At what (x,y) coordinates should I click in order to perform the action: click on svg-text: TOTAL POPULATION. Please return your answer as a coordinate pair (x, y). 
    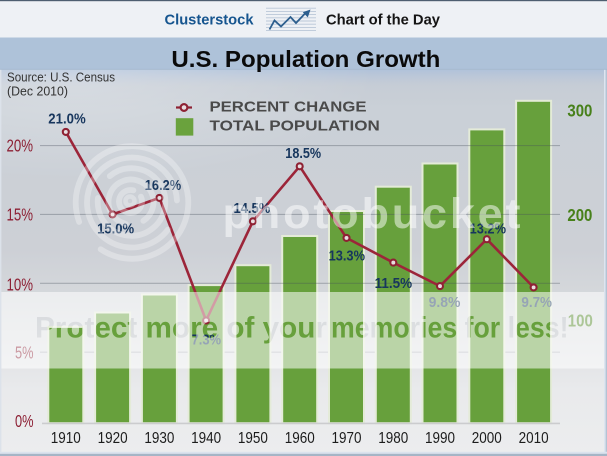
    Looking at the image, I should click on (295, 126).